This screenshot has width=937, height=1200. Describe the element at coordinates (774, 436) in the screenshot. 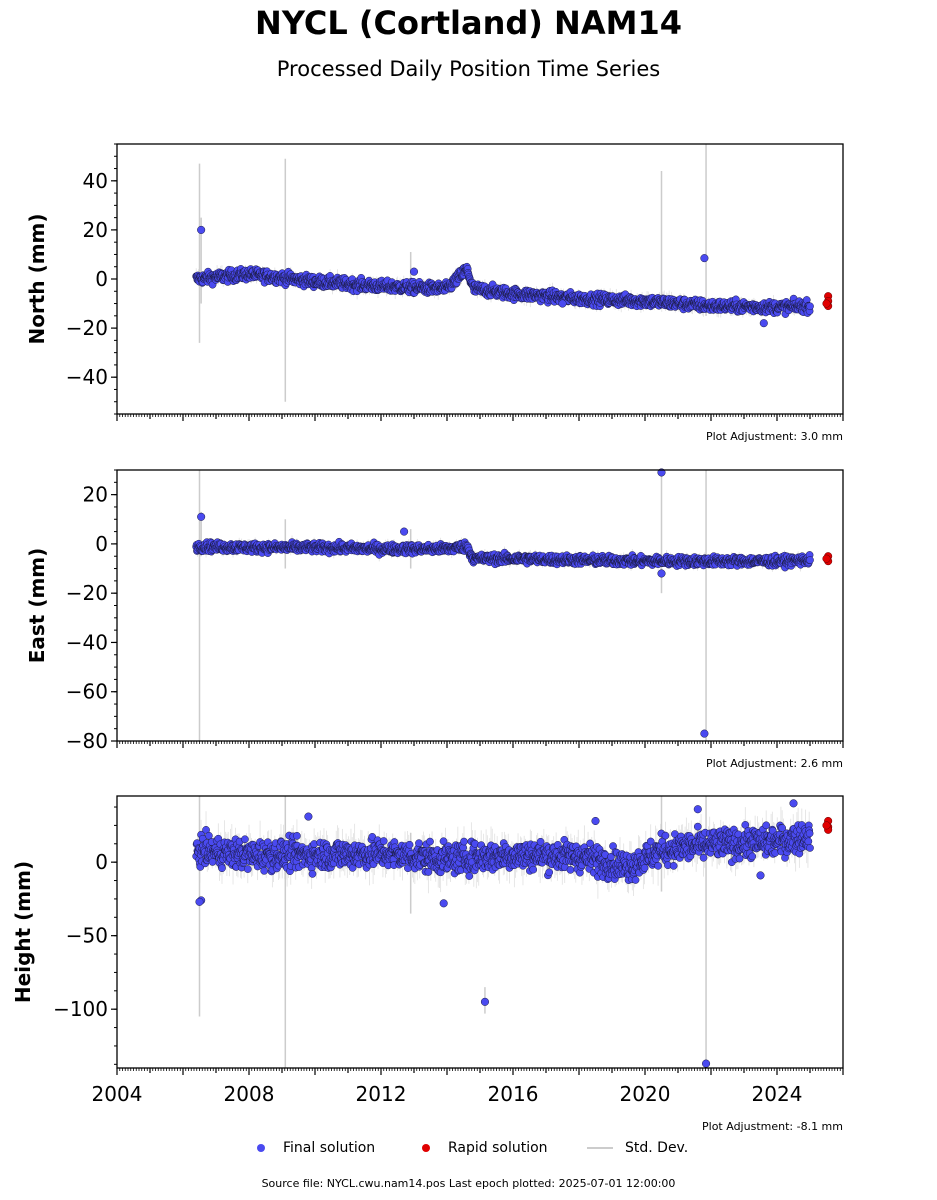

I see `plot-adjustment-label: Plot Adjustment: 3.0 mm` at that location.